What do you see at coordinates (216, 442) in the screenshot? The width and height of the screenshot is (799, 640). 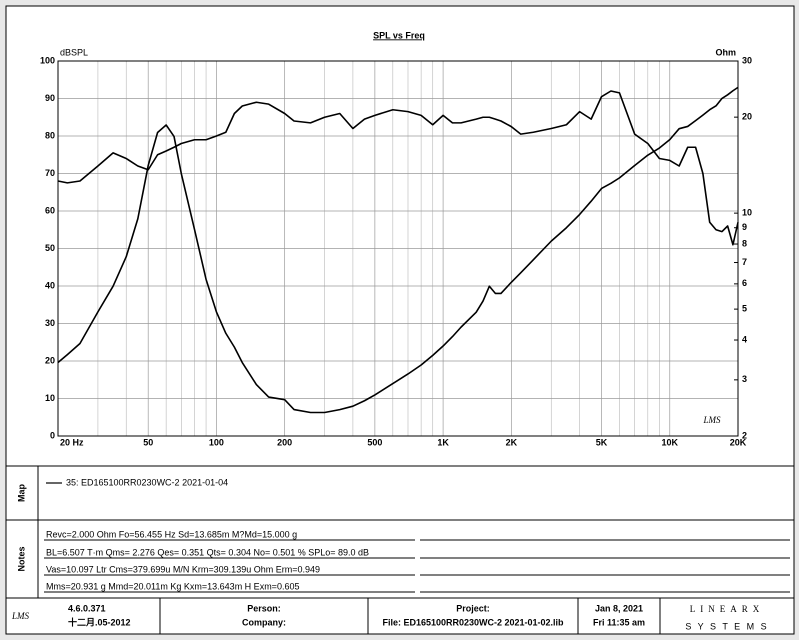 I see `x-tick-label: 100` at bounding box center [216, 442].